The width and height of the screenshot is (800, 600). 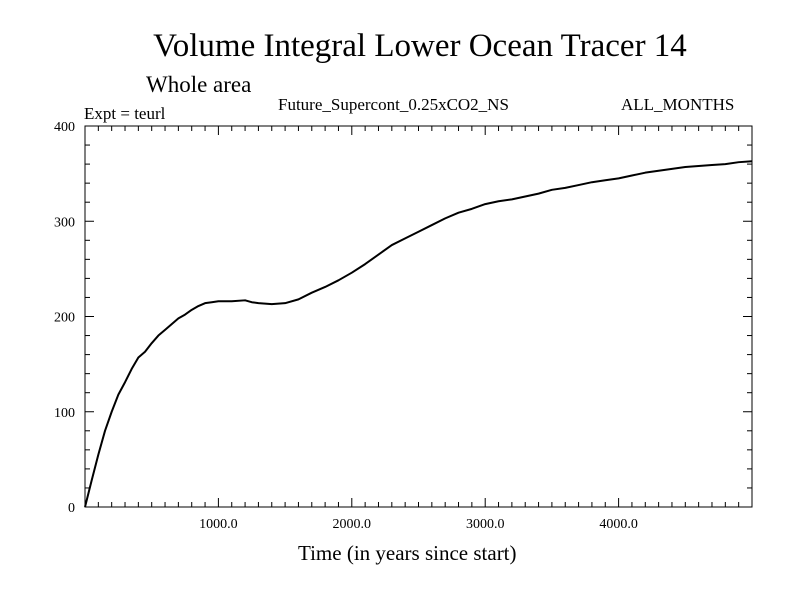 I want to click on y-tick-label: 400, so click(x=64, y=127).